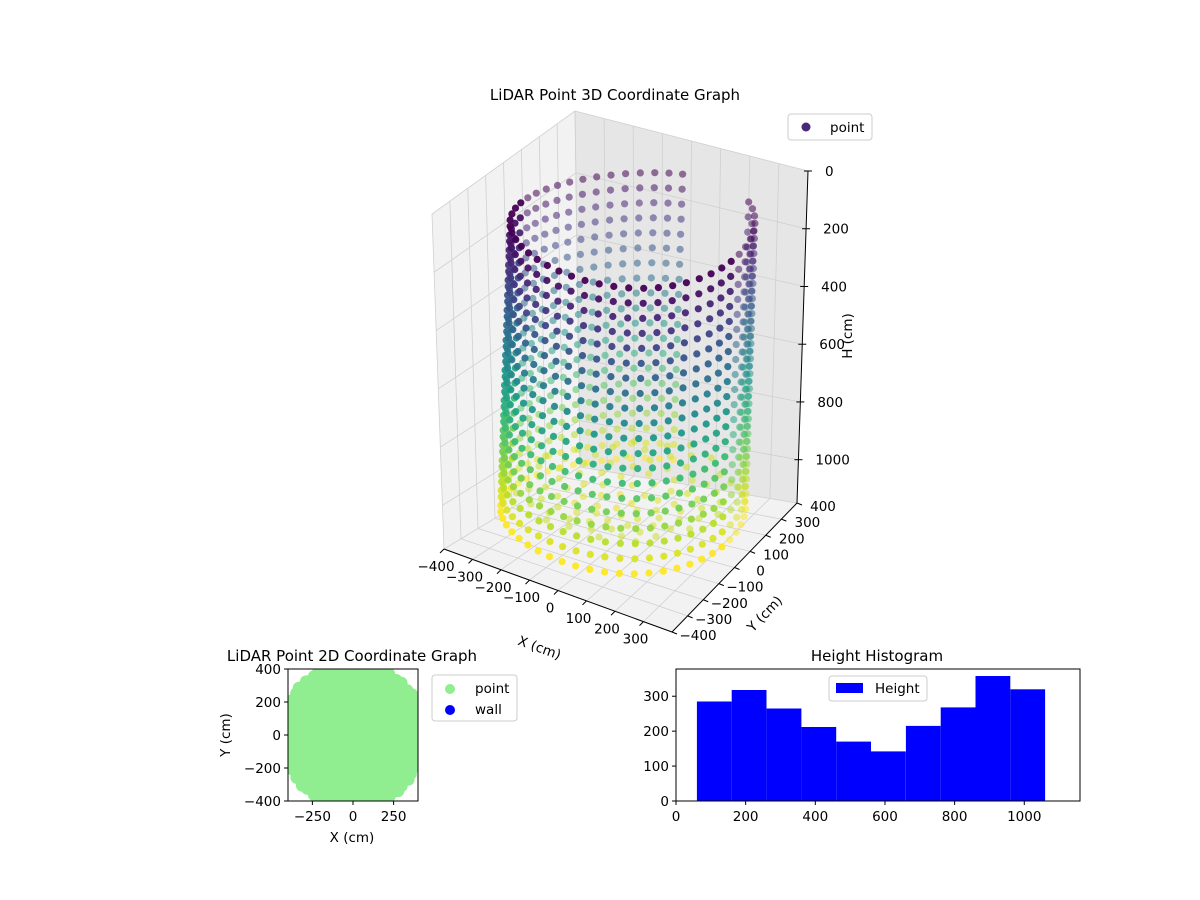 Image resolution: width=1200 pixels, height=900 pixels. Describe the element at coordinates (268, 703) in the screenshot. I see `y-tick-label-2d: 200` at that location.